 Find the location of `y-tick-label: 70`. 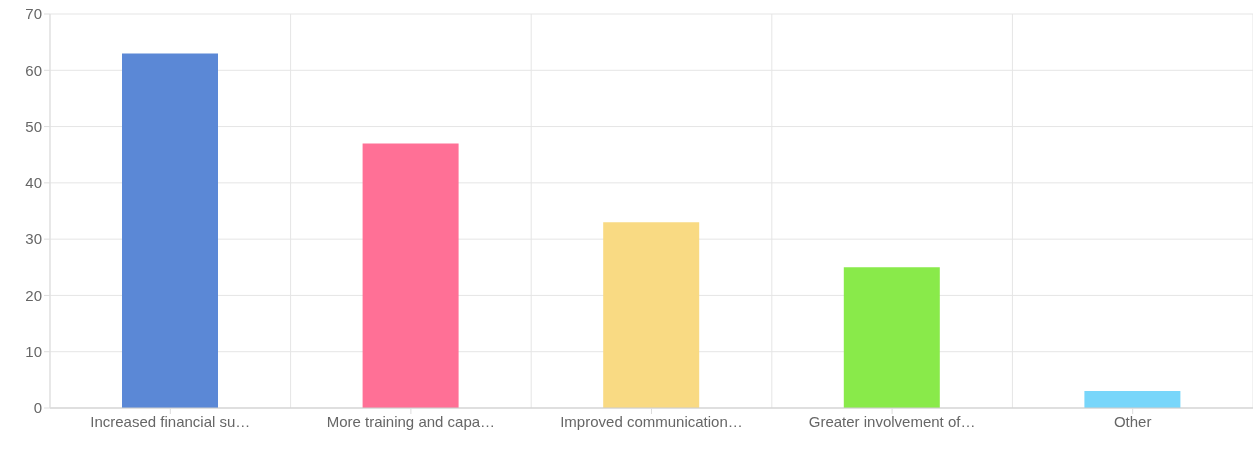

y-tick-label: 70 is located at coordinates (33, 14).